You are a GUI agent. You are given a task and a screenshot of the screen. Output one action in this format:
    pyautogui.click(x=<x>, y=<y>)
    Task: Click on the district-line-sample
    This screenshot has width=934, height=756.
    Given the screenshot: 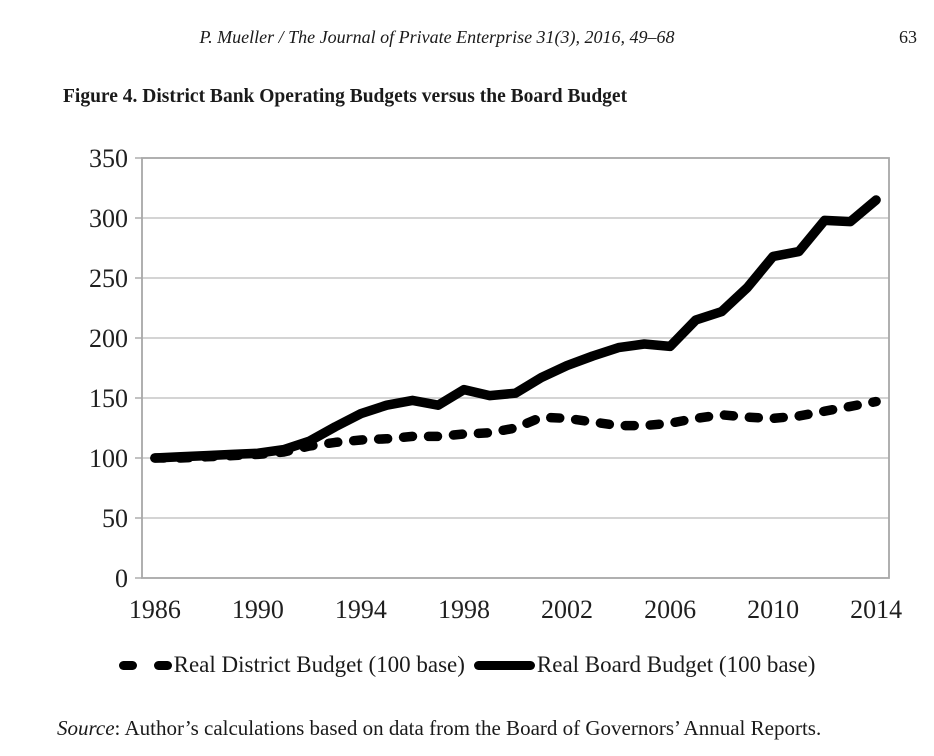 What is the action you would take?
    pyautogui.click(x=145, y=665)
    